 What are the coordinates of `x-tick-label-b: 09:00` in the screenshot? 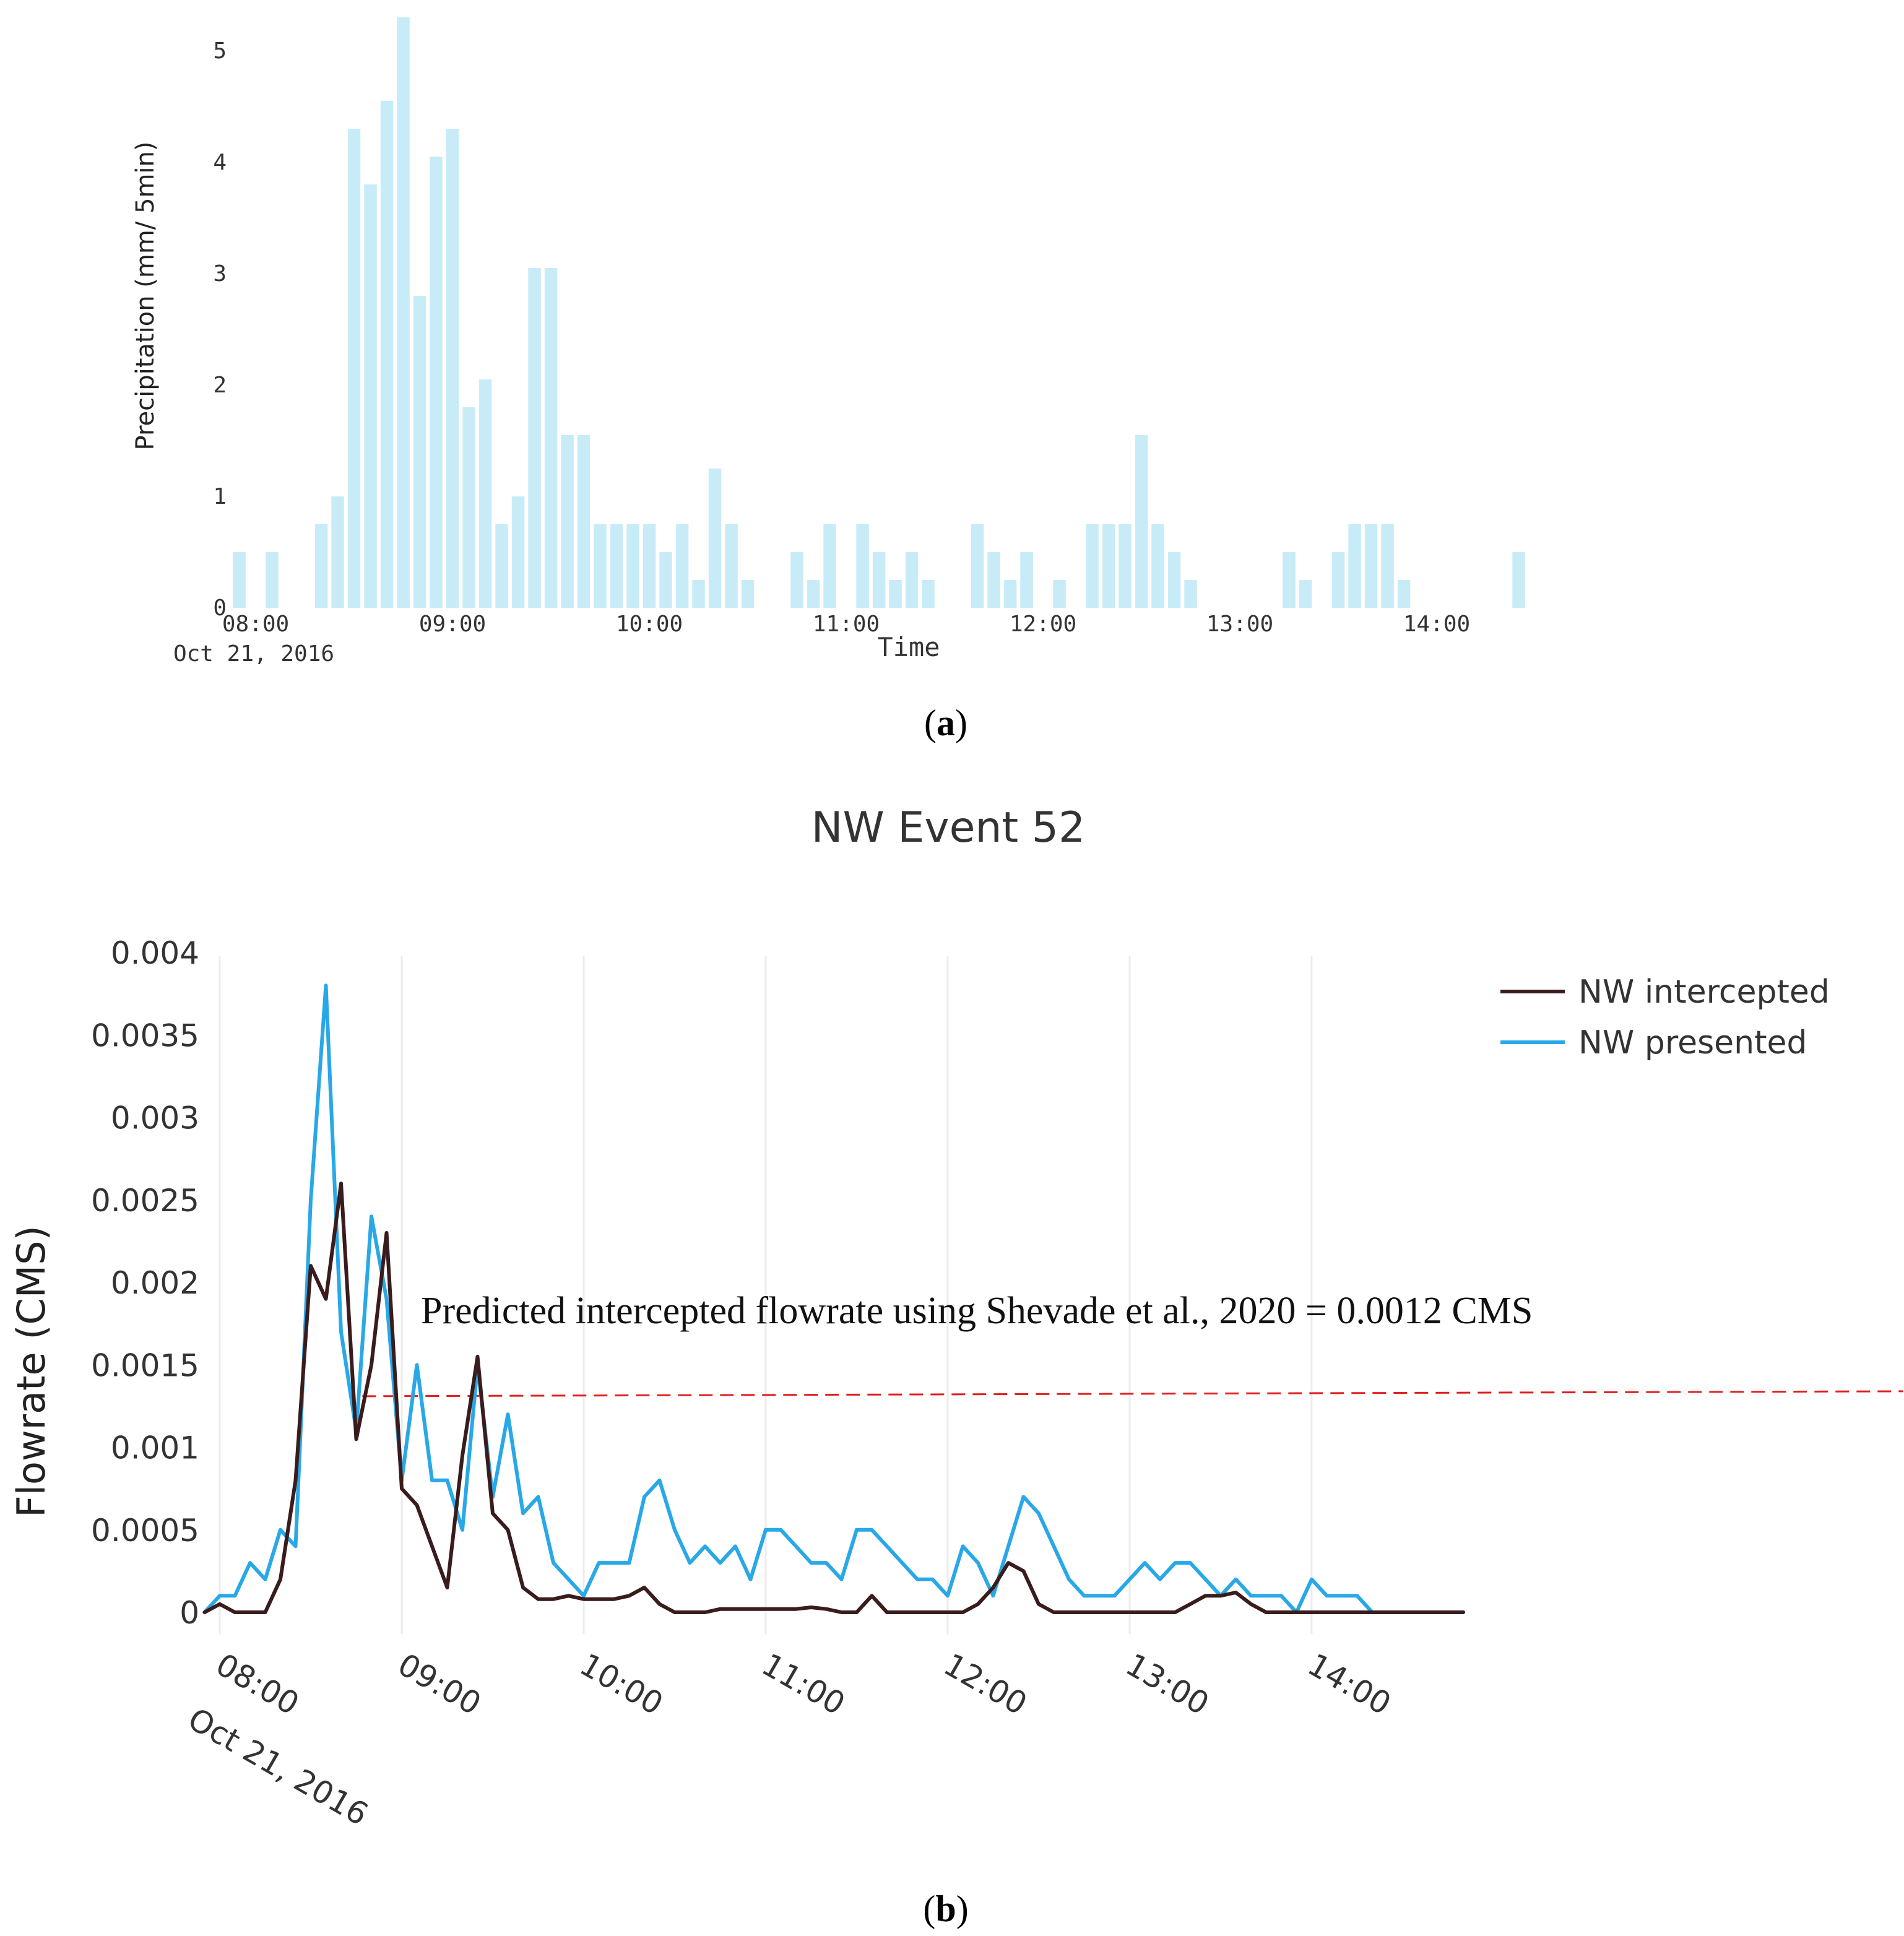 It's located at (440, 1684).